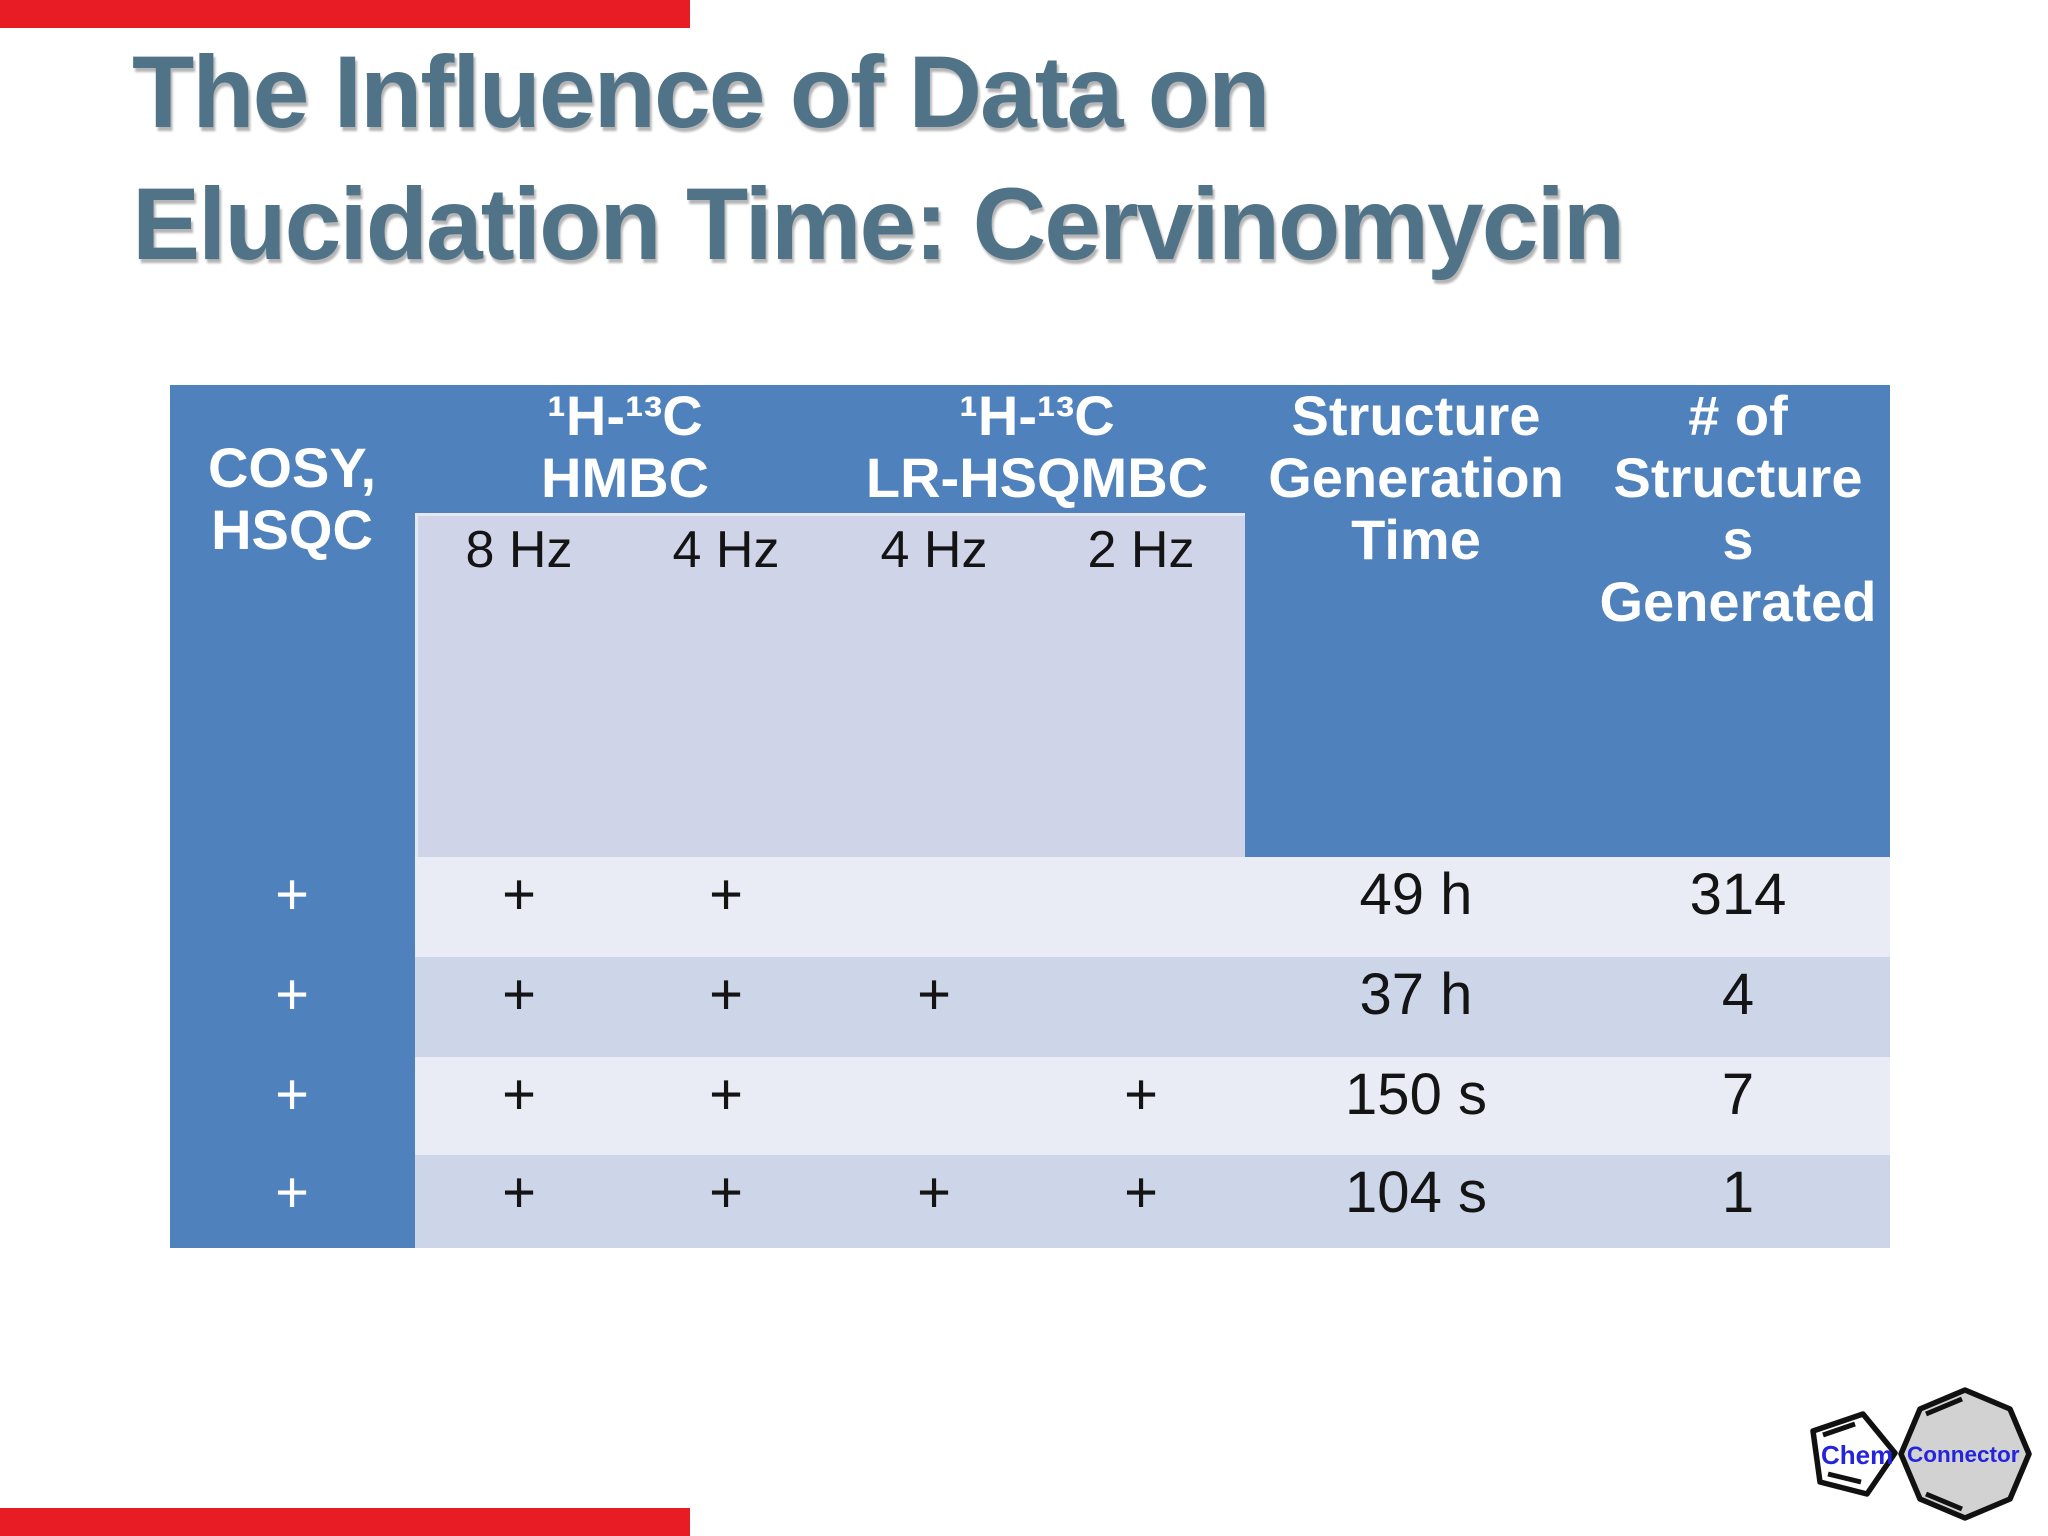 This screenshot has height=1536, width=2048. Describe the element at coordinates (1857, 1455) in the screenshot. I see `logo-chem-text: Chem` at that location.